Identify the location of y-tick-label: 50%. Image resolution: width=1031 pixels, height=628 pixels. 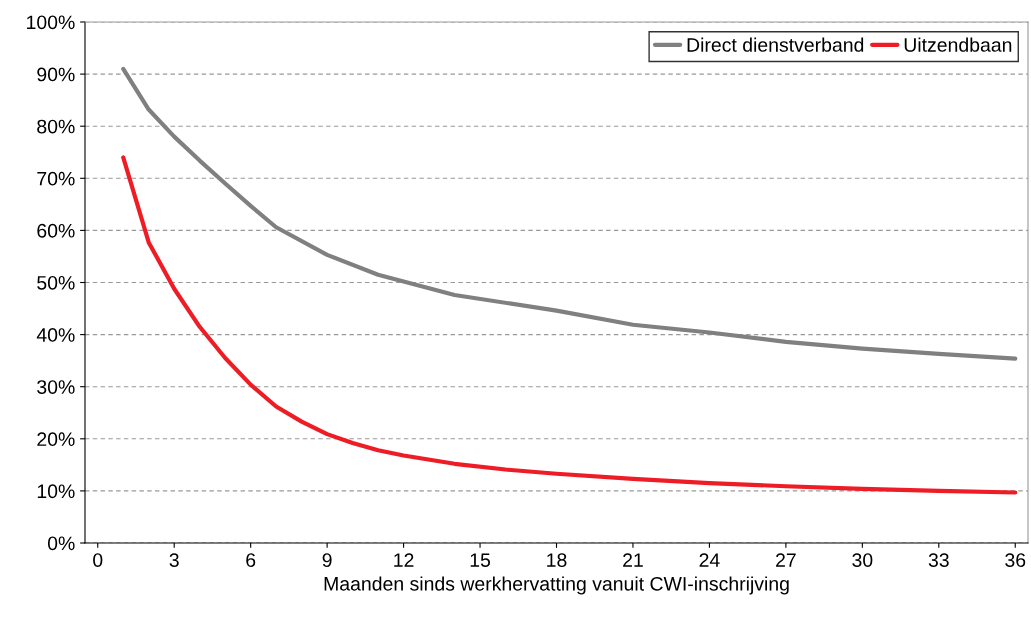
(56, 282).